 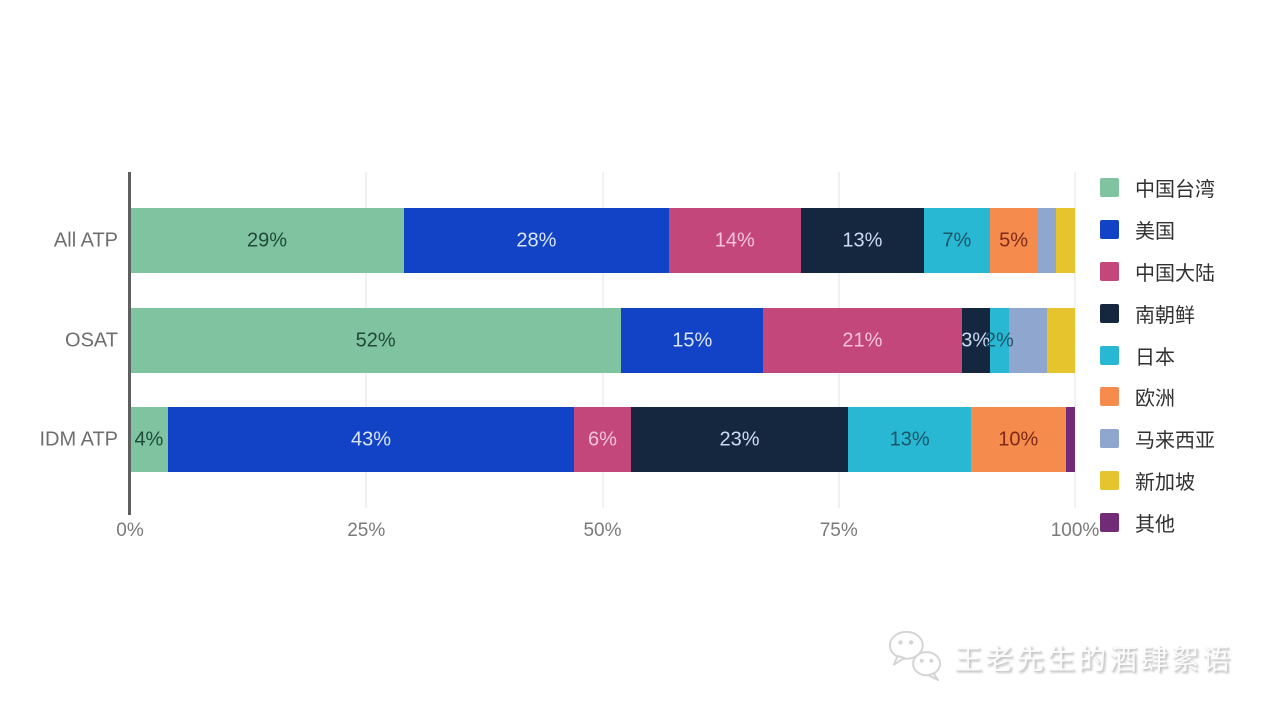 I want to click on x-tick-label: 50%, so click(x=602, y=530).